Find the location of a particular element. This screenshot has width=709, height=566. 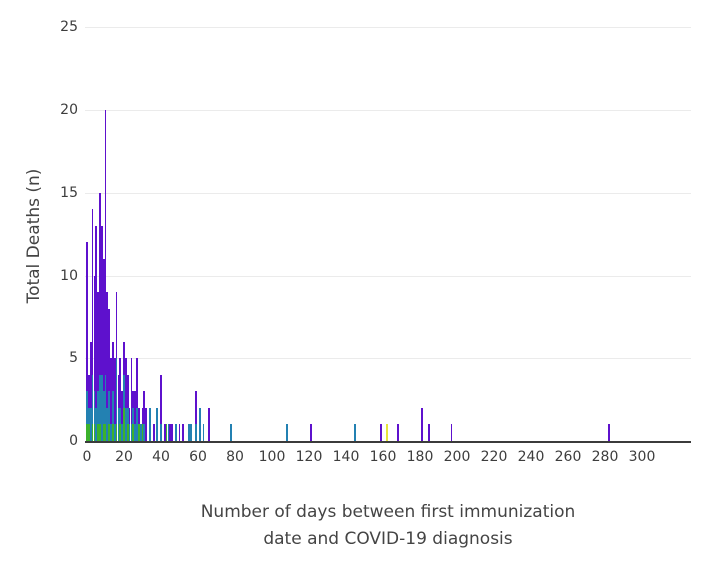

bar-day-16-purple is located at coordinates (116, 325).